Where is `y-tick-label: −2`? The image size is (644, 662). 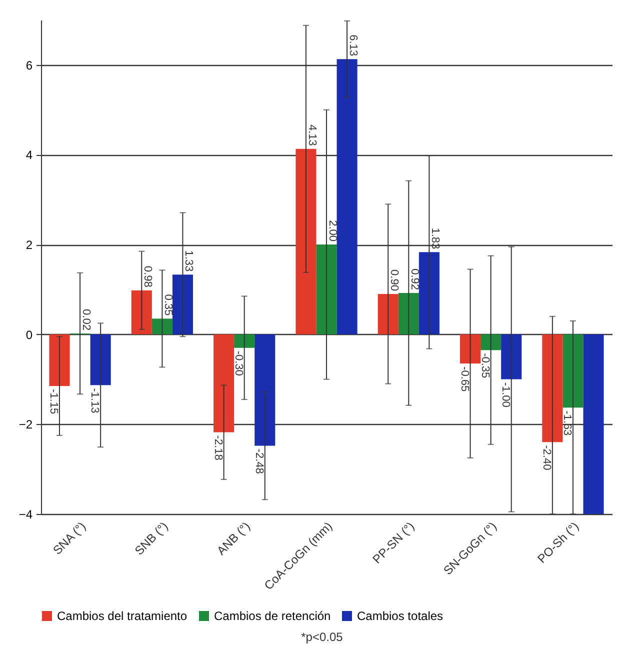 y-tick-label: −2 is located at coordinates (25, 425).